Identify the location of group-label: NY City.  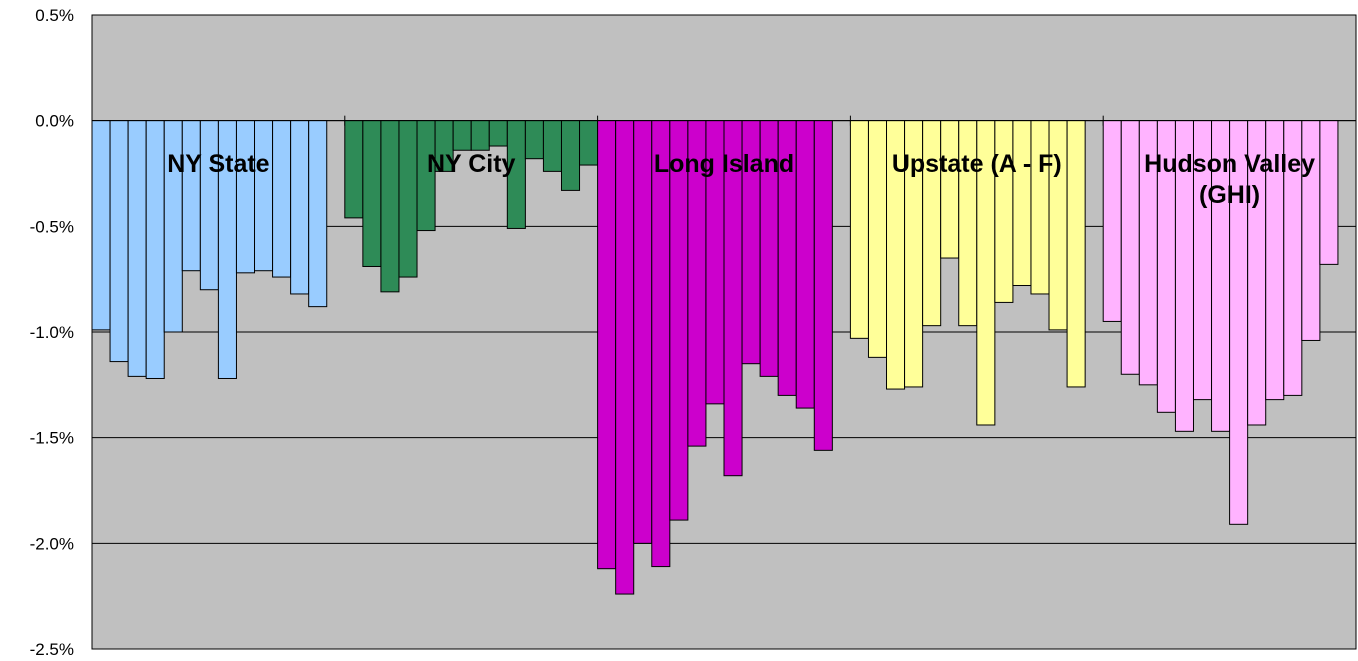
(471, 164).